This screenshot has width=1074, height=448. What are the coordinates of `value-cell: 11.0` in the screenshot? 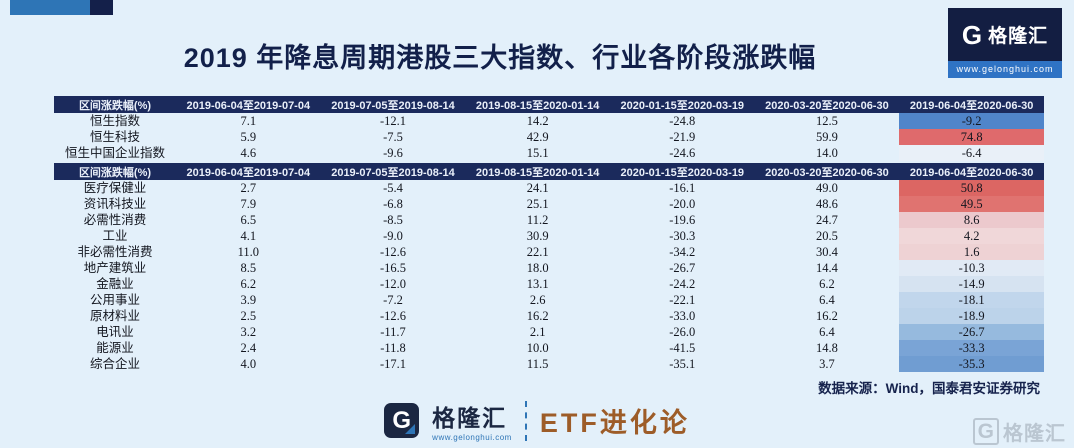 It's located at (248, 251).